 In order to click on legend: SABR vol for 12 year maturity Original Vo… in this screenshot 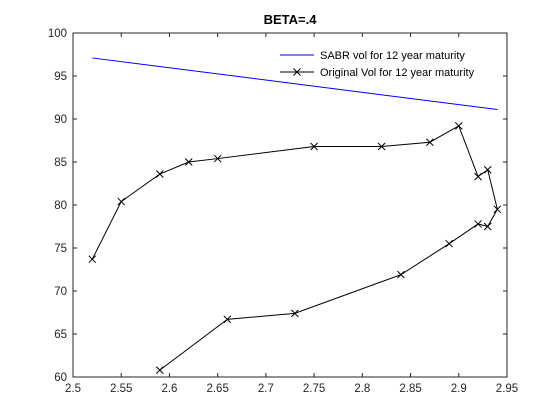, I will do `click(377, 64)`.